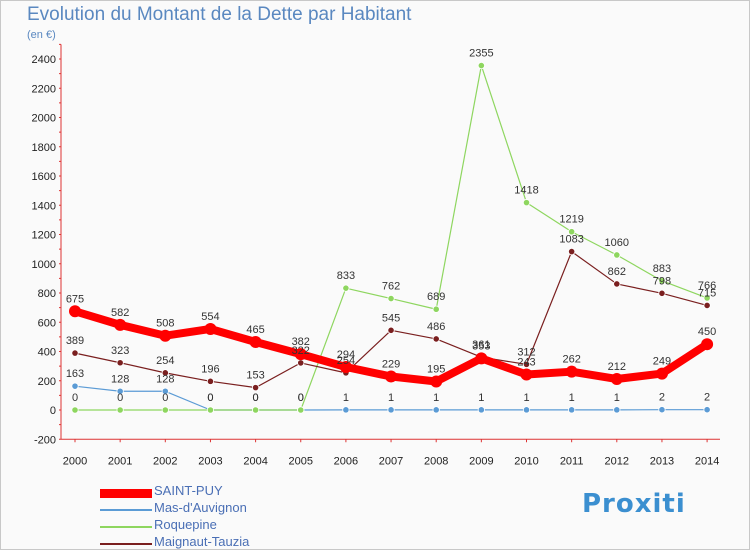 Image resolution: width=750 pixels, height=552 pixels. What do you see at coordinates (707, 293) in the screenshot?
I see `data-label: 715` at bounding box center [707, 293].